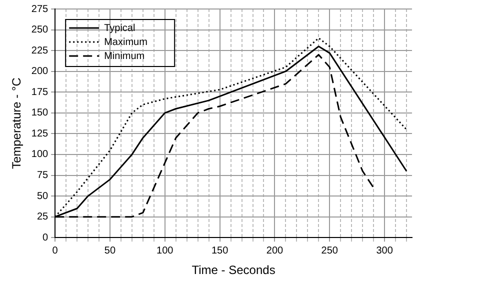  I want to click on legend-label: Typical, so click(120, 28).